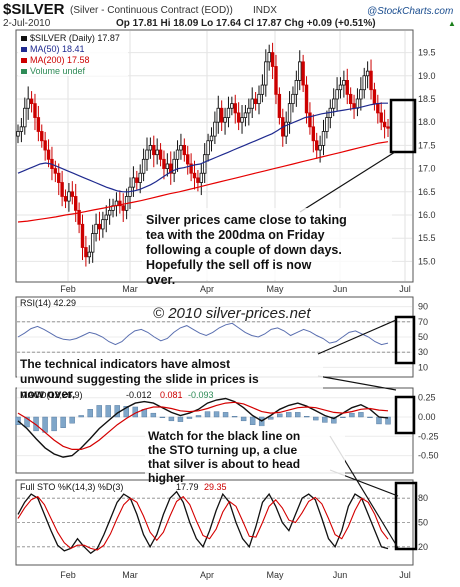  I want to click on macd-signal-line, so click(203, 425).